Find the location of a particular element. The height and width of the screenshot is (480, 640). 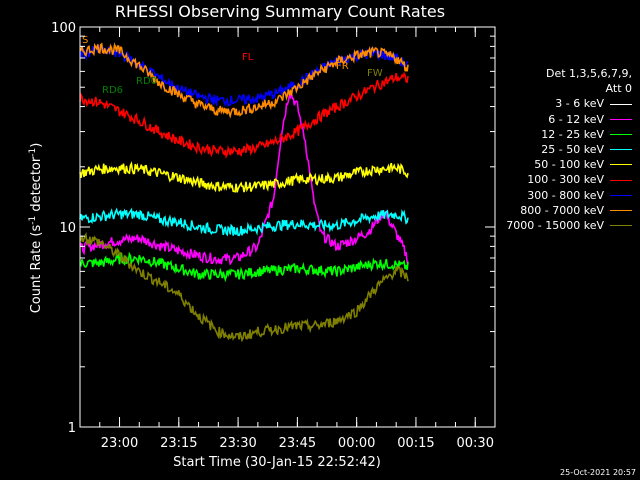

legend-item: 25 - 50 keV is located at coordinates (569, 149).